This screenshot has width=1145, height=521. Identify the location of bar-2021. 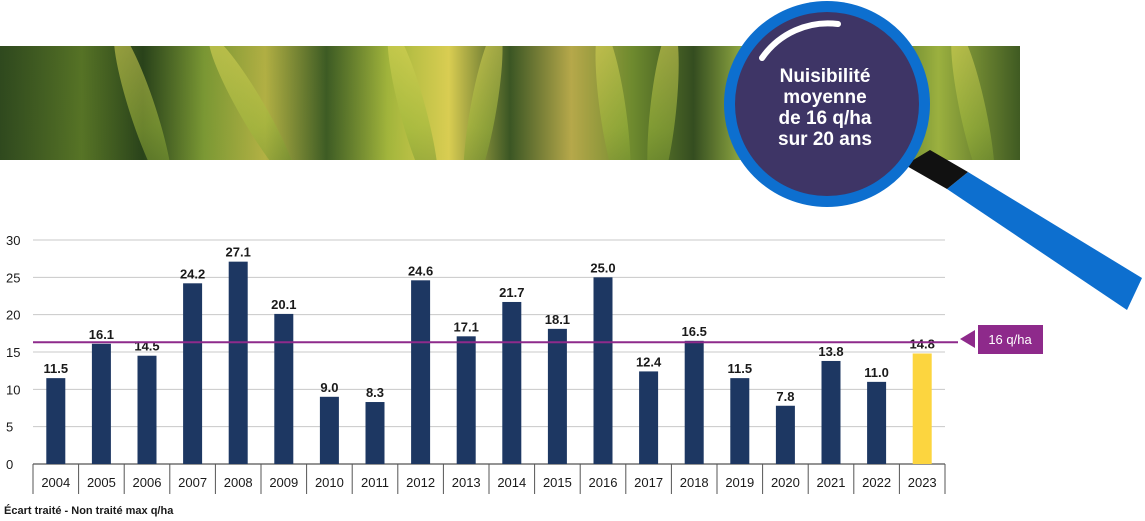
(831, 412).